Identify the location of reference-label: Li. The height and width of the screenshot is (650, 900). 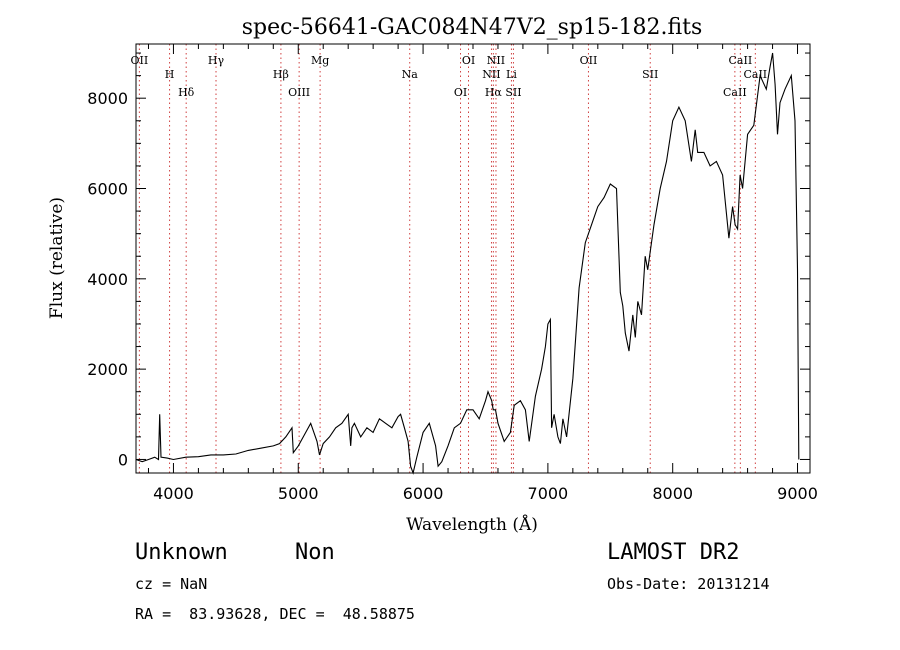
(511, 74).